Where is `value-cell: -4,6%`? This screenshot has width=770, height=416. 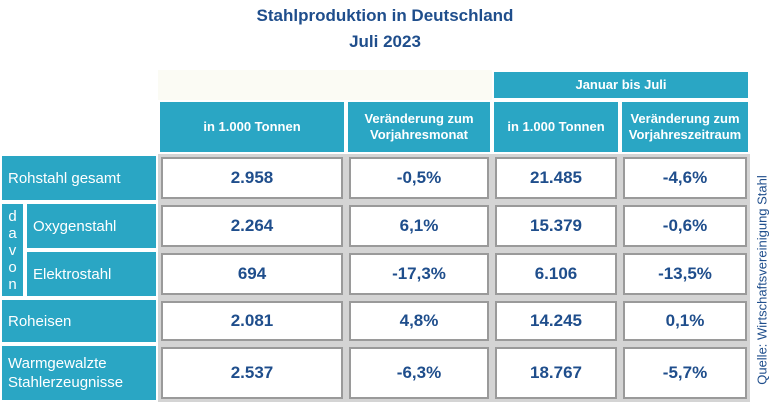 value-cell: -4,6% is located at coordinates (685, 178).